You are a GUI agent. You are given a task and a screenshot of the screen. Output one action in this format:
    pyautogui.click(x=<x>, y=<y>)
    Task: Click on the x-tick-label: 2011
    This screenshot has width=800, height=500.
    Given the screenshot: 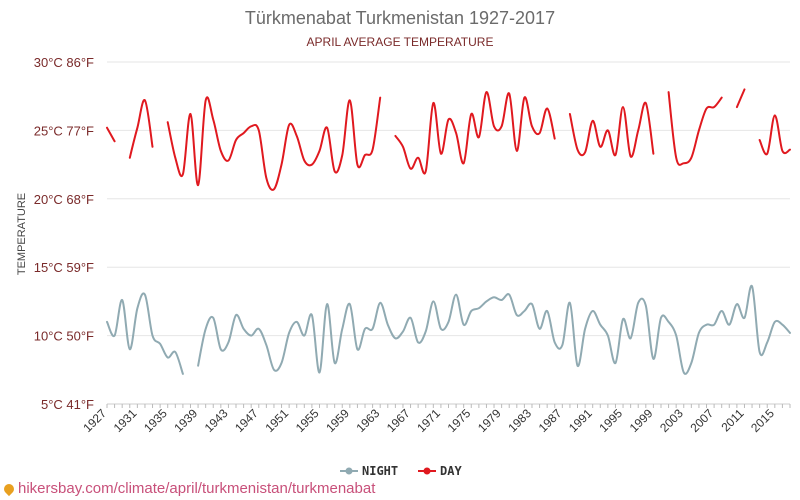 What is the action you would take?
    pyautogui.click(x=732, y=420)
    